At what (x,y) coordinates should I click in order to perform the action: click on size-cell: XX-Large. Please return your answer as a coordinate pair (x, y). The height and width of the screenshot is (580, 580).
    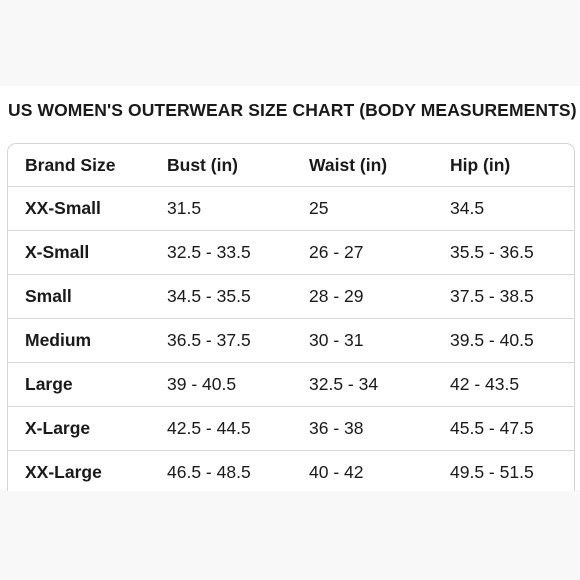
    Looking at the image, I should click on (63, 472).